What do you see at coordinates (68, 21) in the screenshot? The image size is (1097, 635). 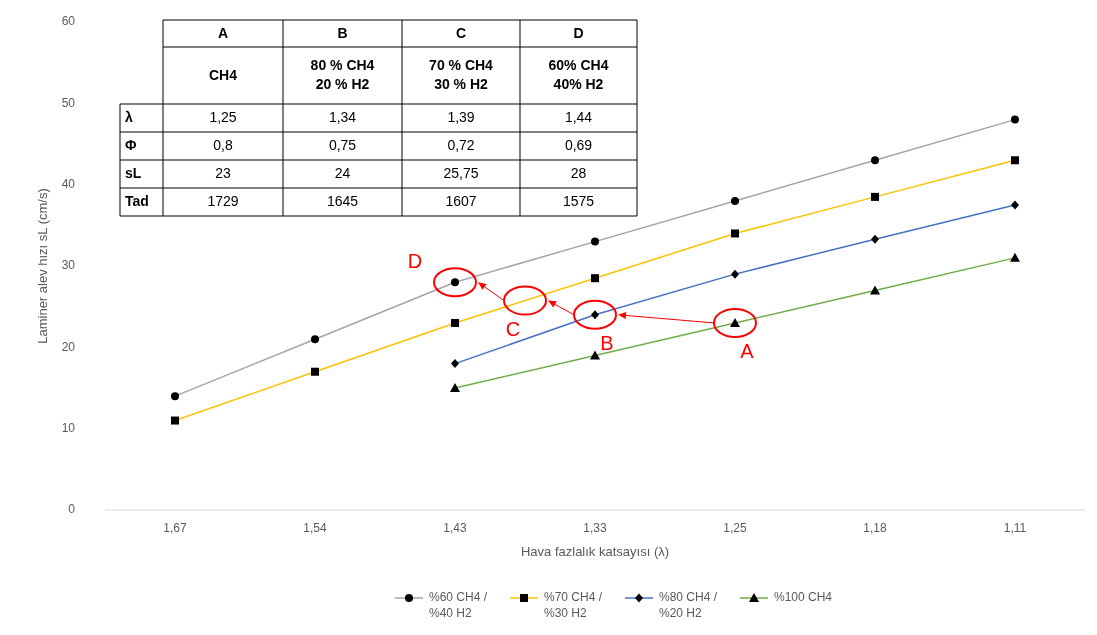 I see `y-tick-label: 60` at bounding box center [68, 21].